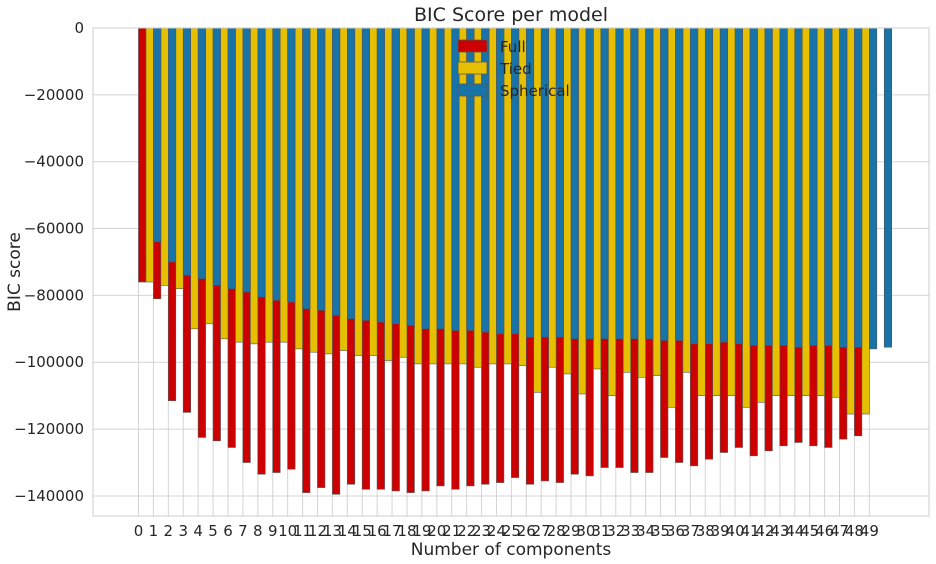 This screenshot has height=564, width=936. What do you see at coordinates (809, 531) in the screenshot?
I see `x-tick-label: 45` at bounding box center [809, 531].